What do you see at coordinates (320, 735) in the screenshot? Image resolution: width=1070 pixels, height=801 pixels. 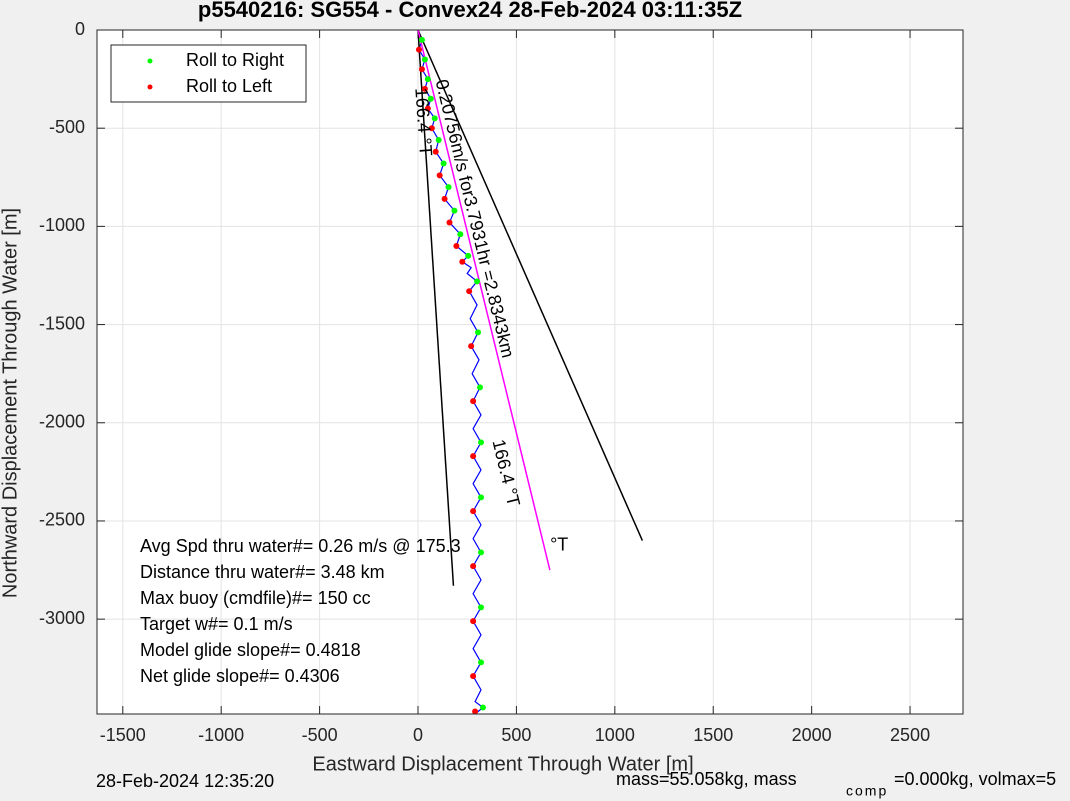 I see `x-tick-label: -500` at bounding box center [320, 735].